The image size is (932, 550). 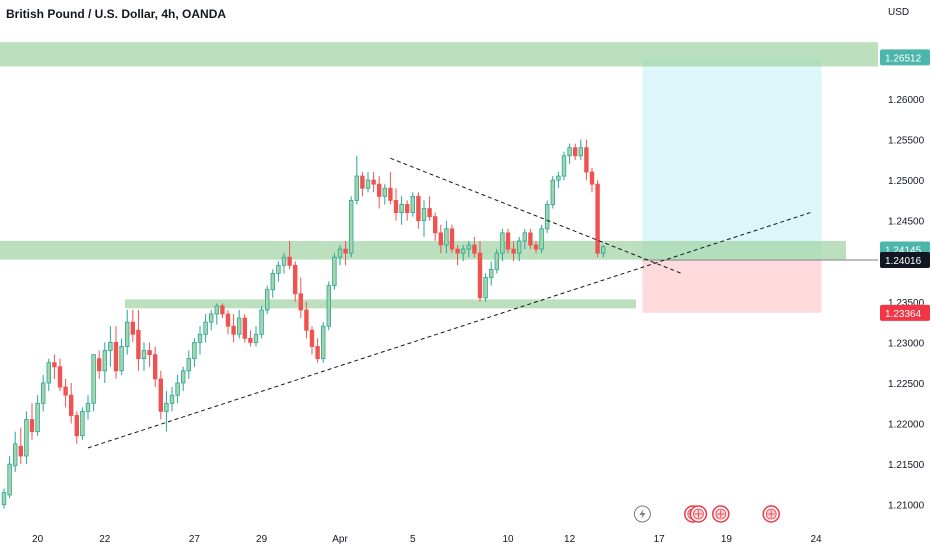 I want to click on flash-icon, so click(x=642, y=514).